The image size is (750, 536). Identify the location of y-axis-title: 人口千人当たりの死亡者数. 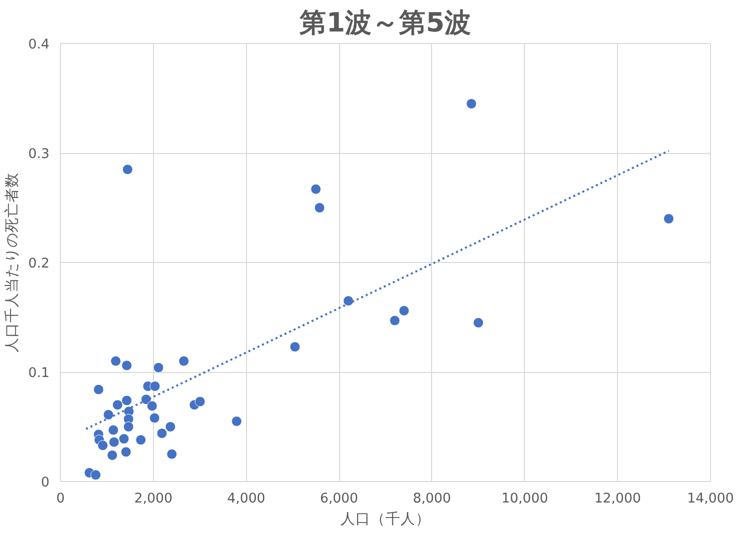
(11, 262).